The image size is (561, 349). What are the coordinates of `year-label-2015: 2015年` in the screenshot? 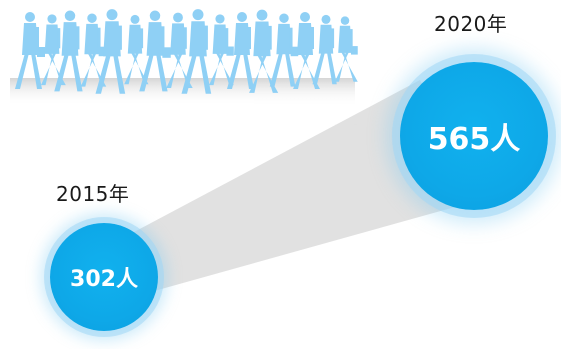 It's located at (93, 194).